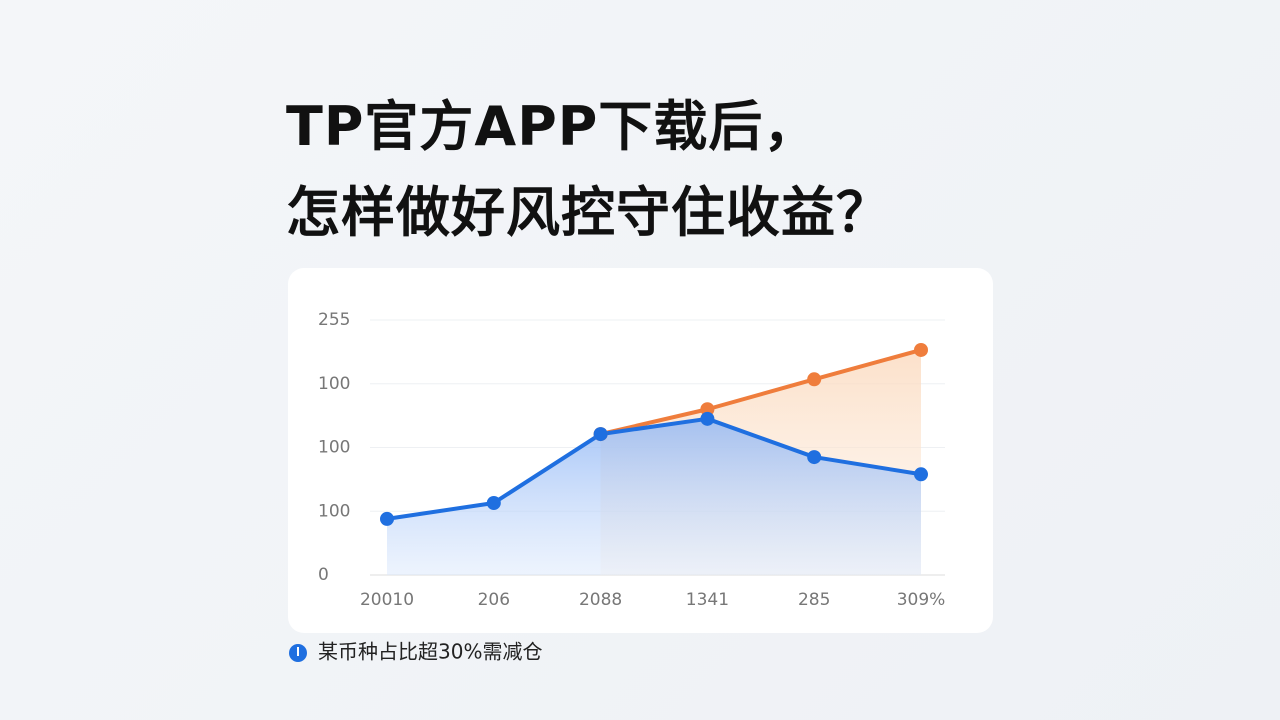  I want to click on y-tick-label: 0, so click(323, 575).